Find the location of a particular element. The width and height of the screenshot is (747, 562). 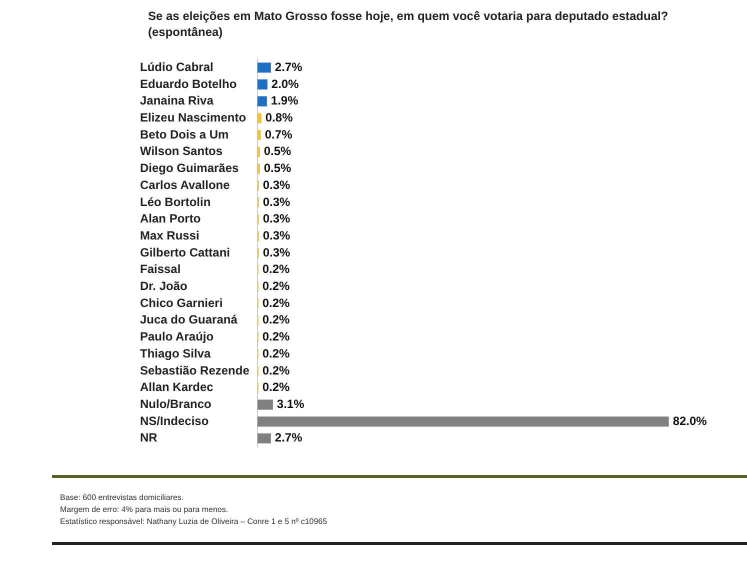

y-tick-label: Janaina Riva is located at coordinates (177, 101).